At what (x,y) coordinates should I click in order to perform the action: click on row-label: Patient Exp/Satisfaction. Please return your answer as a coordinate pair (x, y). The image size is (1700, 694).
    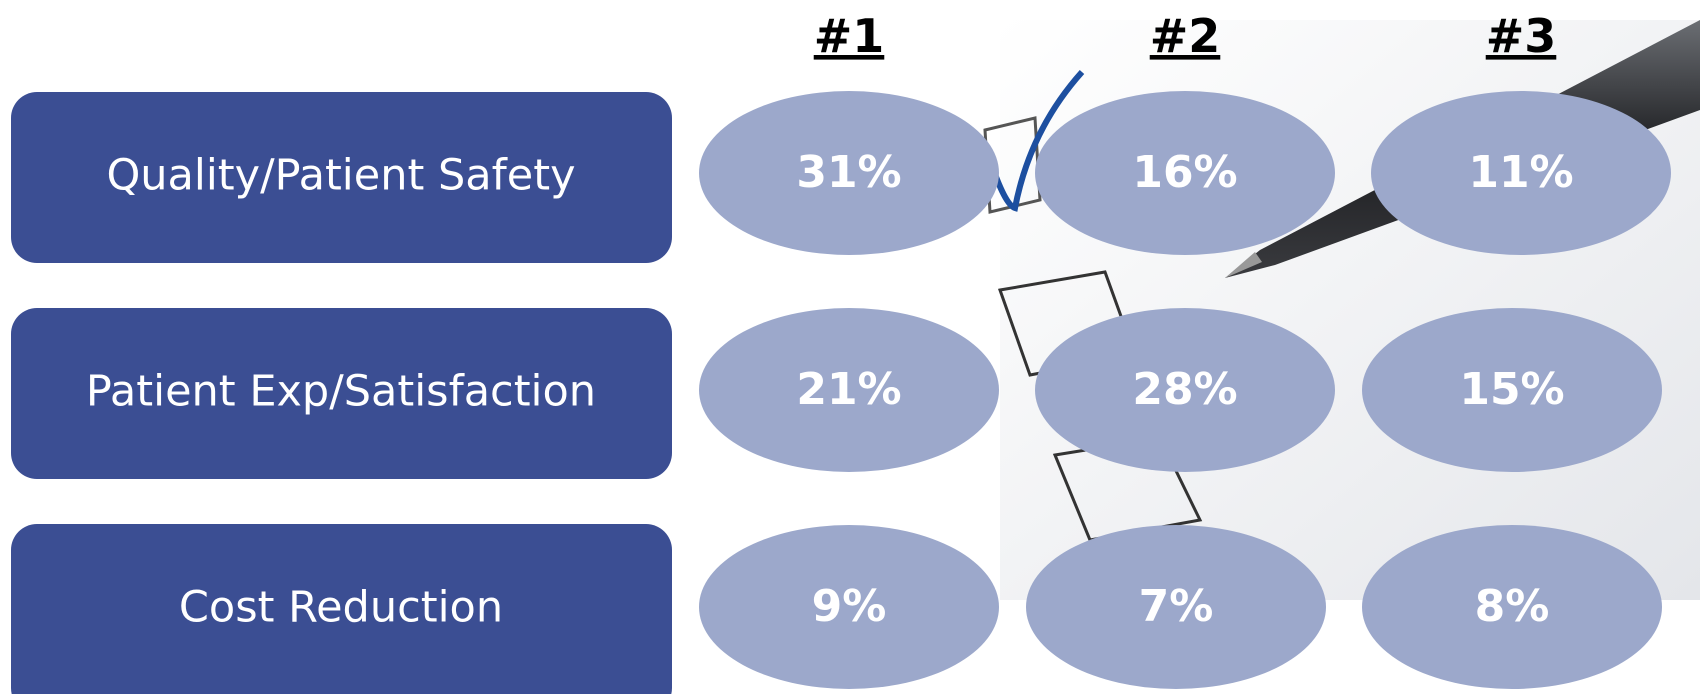
    Looking at the image, I should click on (341, 392).